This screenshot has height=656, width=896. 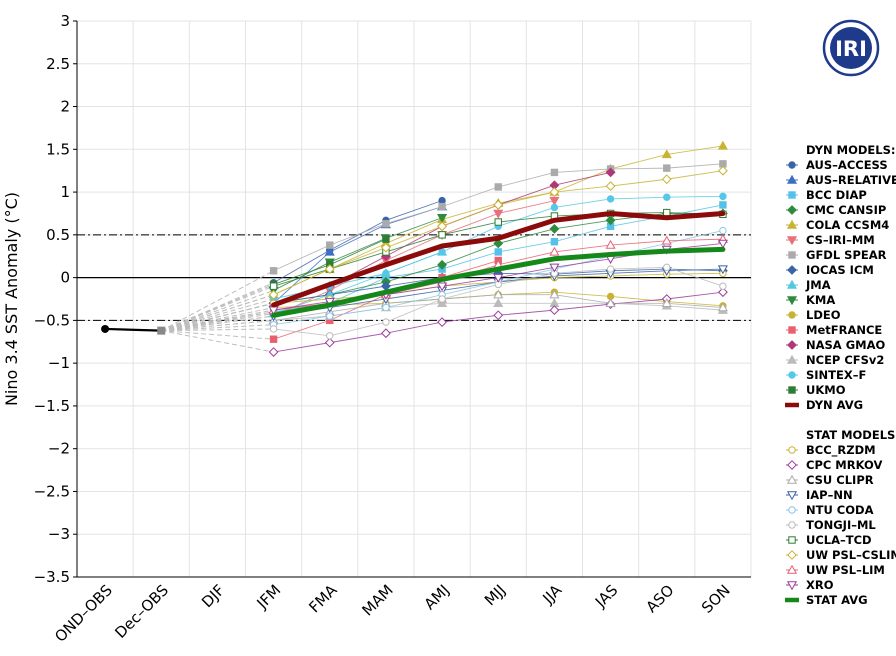 I want to click on legend-label: CSU CLIPR, so click(x=840, y=480).